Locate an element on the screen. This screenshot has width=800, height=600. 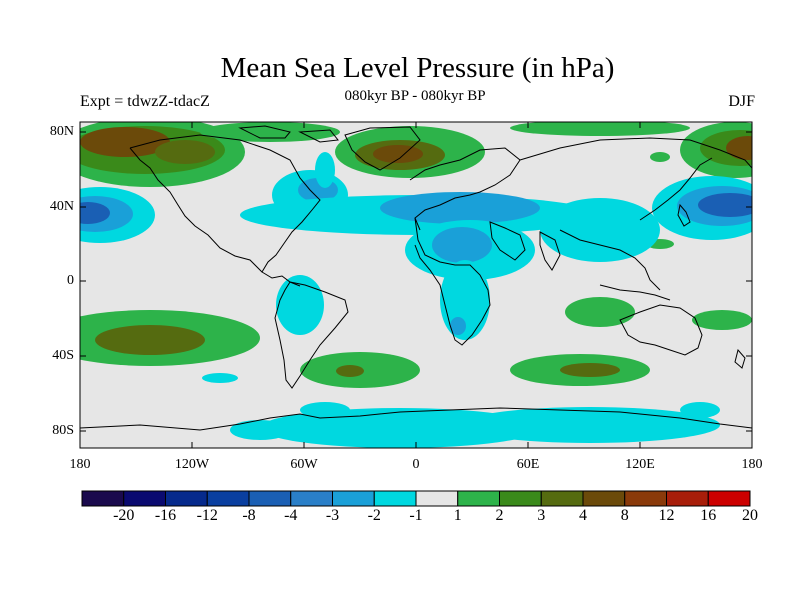
anomaly-negative-antarctic-patch2 is located at coordinates (700, 410).